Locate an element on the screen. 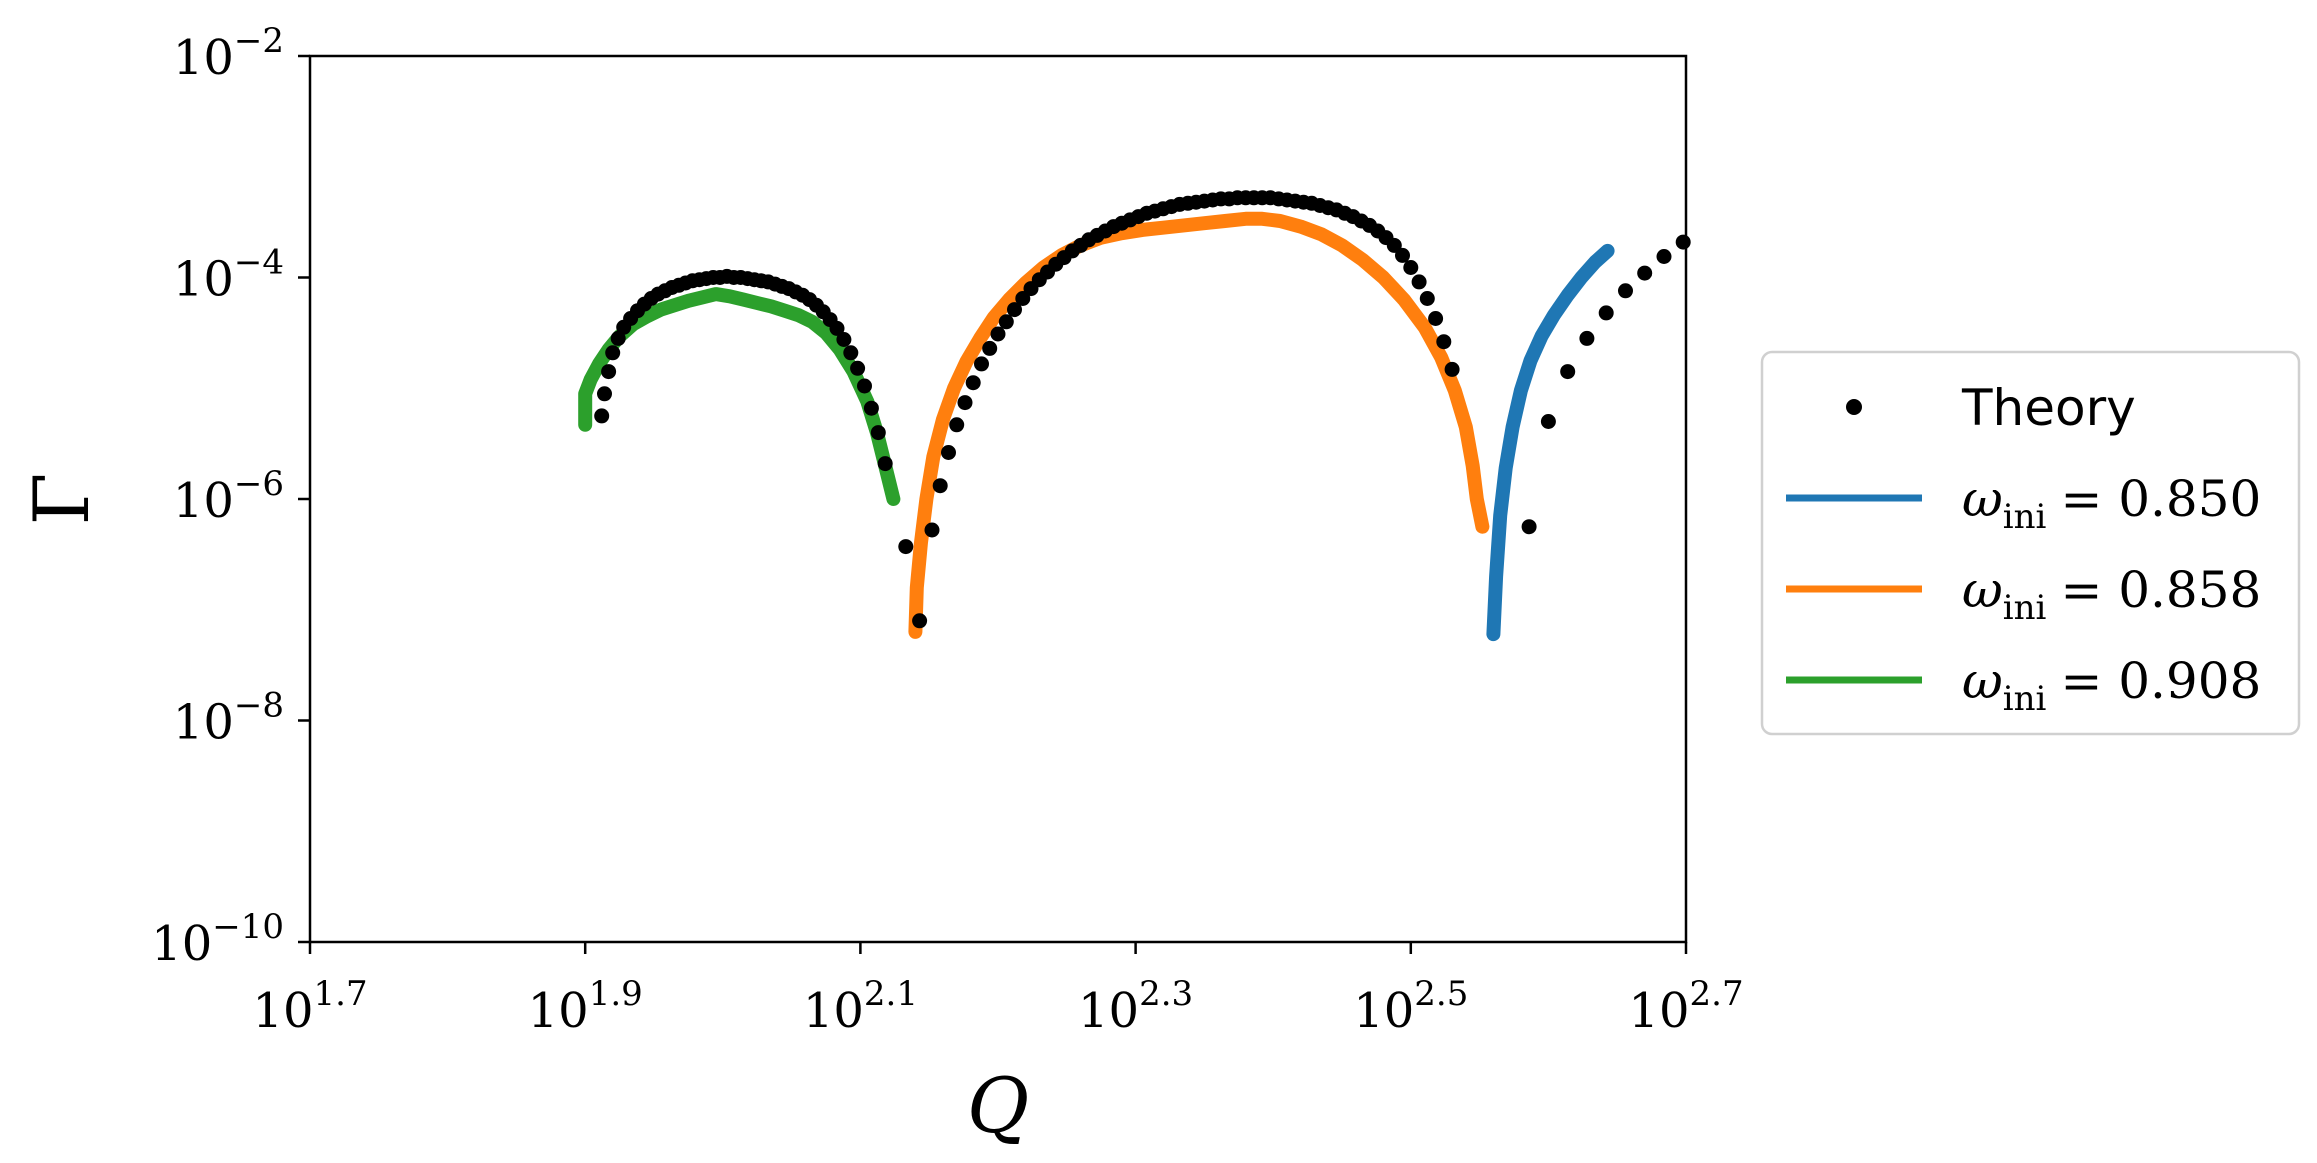 This screenshot has width=2317, height=1163. x-tick-label: 102.3 is located at coordinates (1135, 1006).